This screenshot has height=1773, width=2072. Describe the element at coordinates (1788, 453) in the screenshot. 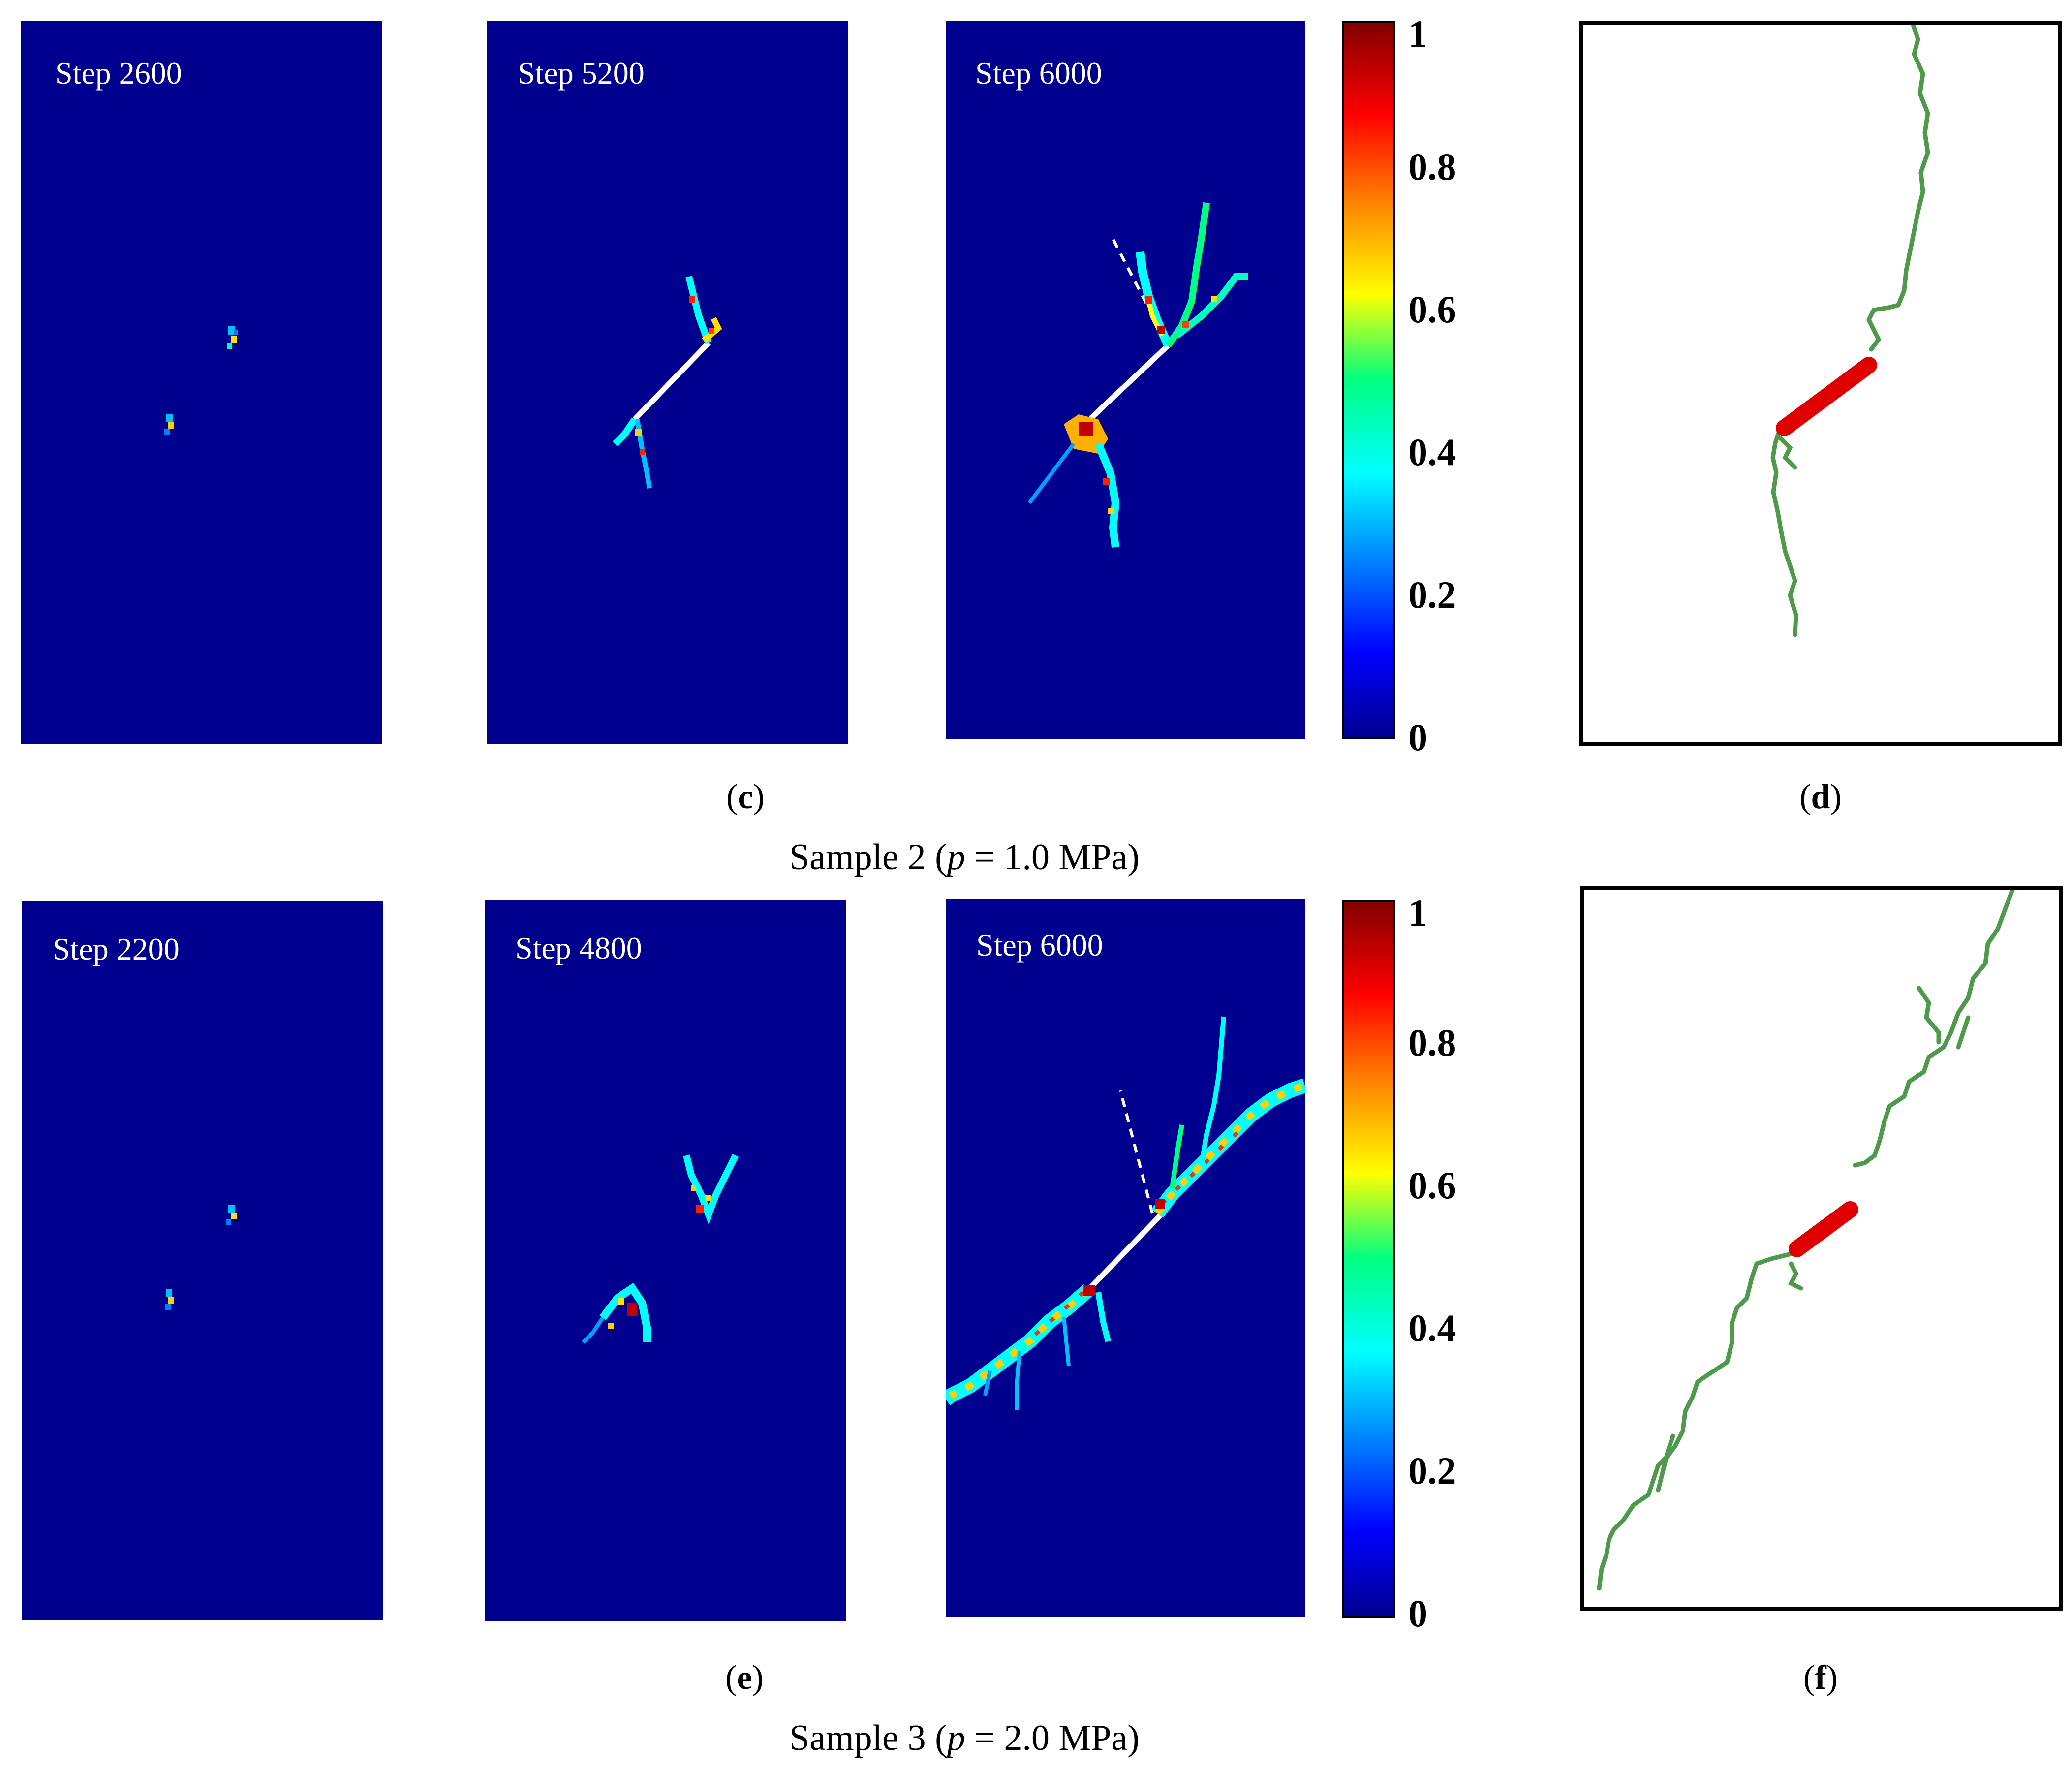

I see `crack-trace-branch` at that location.